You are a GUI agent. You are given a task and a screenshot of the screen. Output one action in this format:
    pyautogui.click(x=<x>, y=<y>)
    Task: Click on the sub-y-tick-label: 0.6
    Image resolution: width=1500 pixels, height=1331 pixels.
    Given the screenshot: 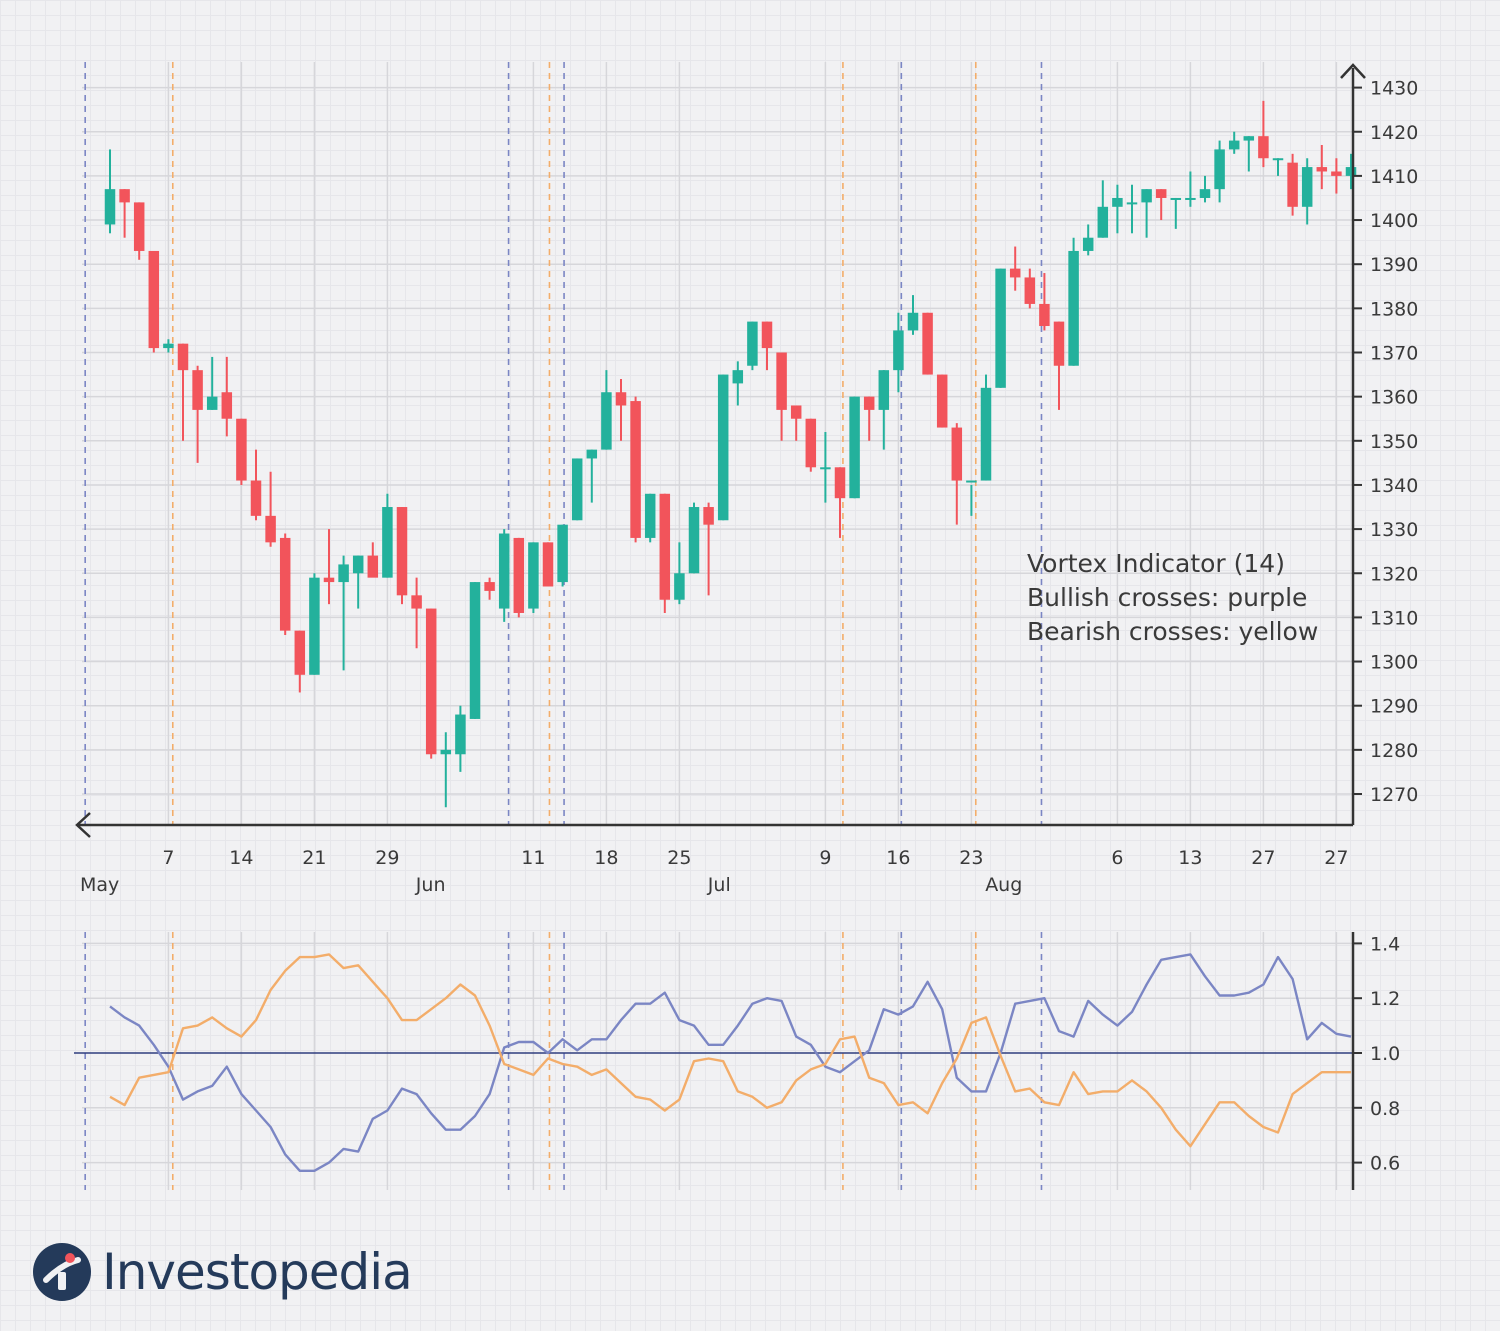 What is the action you would take?
    pyautogui.click(x=1385, y=1164)
    